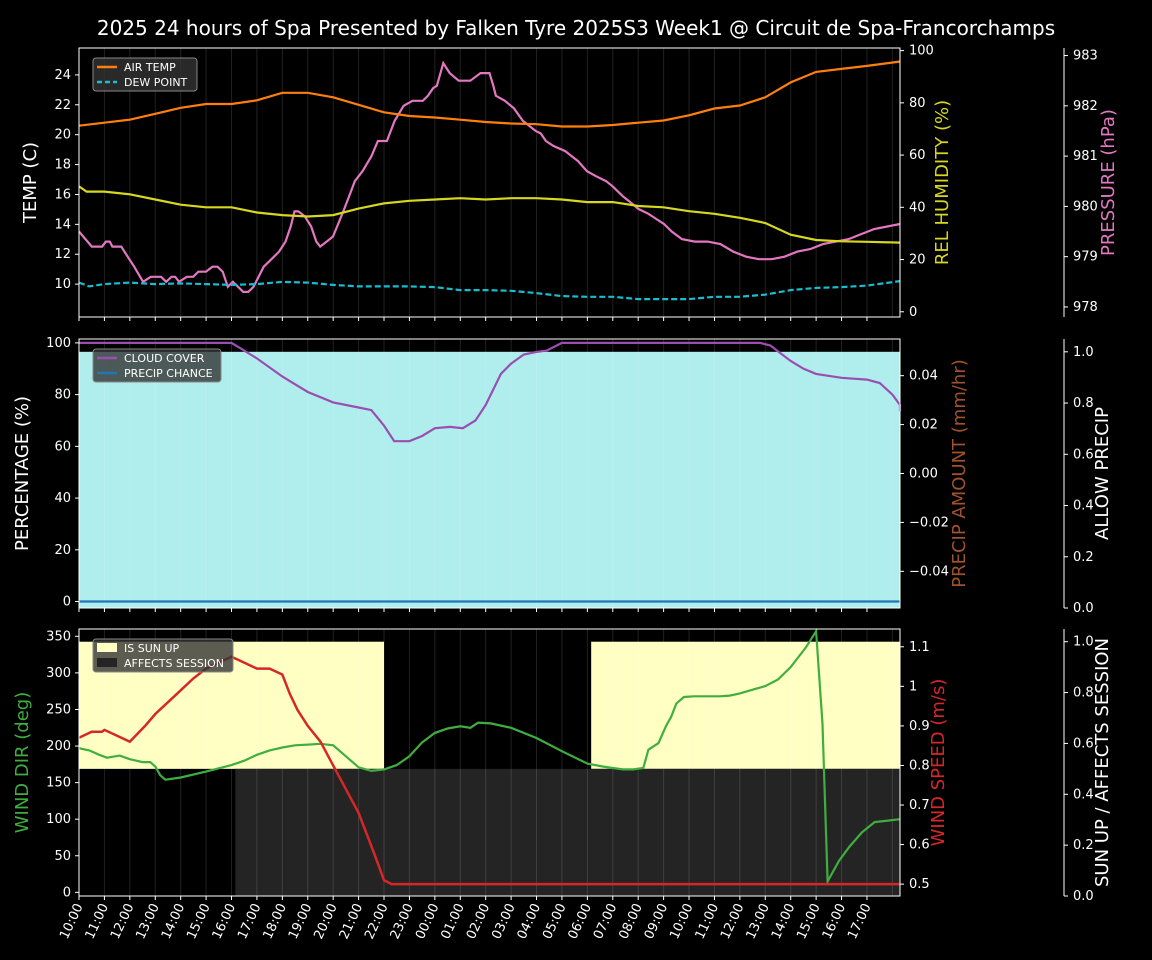 The width and height of the screenshot is (1152, 960). I want to click on y-axis-label: PRECIP AMOUNT (mm/hr), so click(959, 473).